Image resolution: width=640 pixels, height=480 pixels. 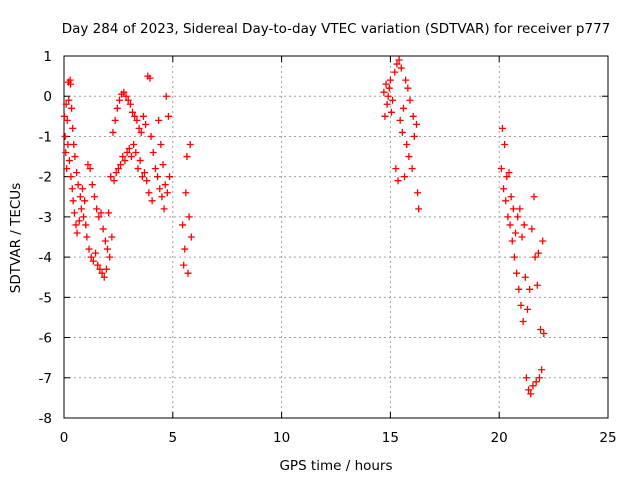 What do you see at coordinates (45, 298) in the screenshot?
I see `y-tick-label: -5` at bounding box center [45, 298].